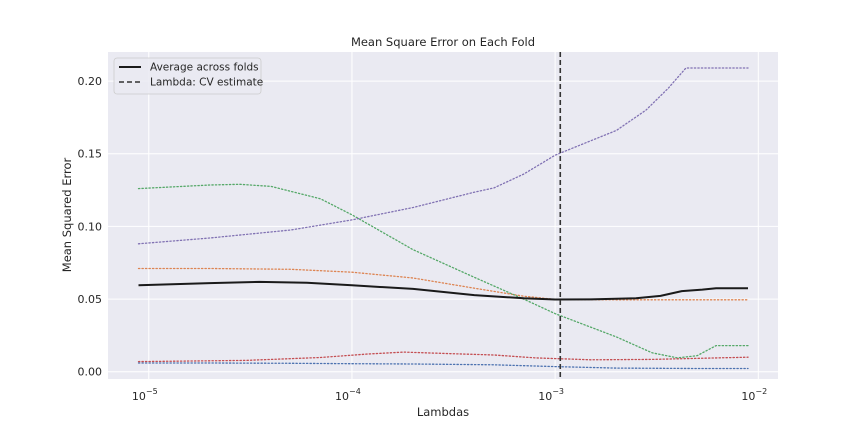  What do you see at coordinates (90, 299) in the screenshot?
I see `y-tick-label: 0.05` at bounding box center [90, 299].